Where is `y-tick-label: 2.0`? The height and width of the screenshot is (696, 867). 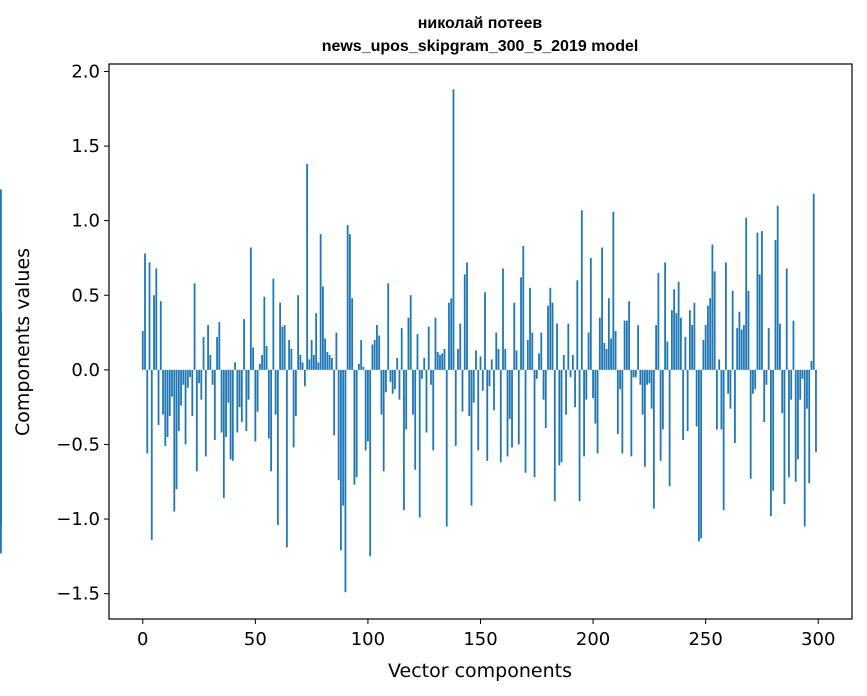 y-tick-label: 2.0 is located at coordinates (85, 71).